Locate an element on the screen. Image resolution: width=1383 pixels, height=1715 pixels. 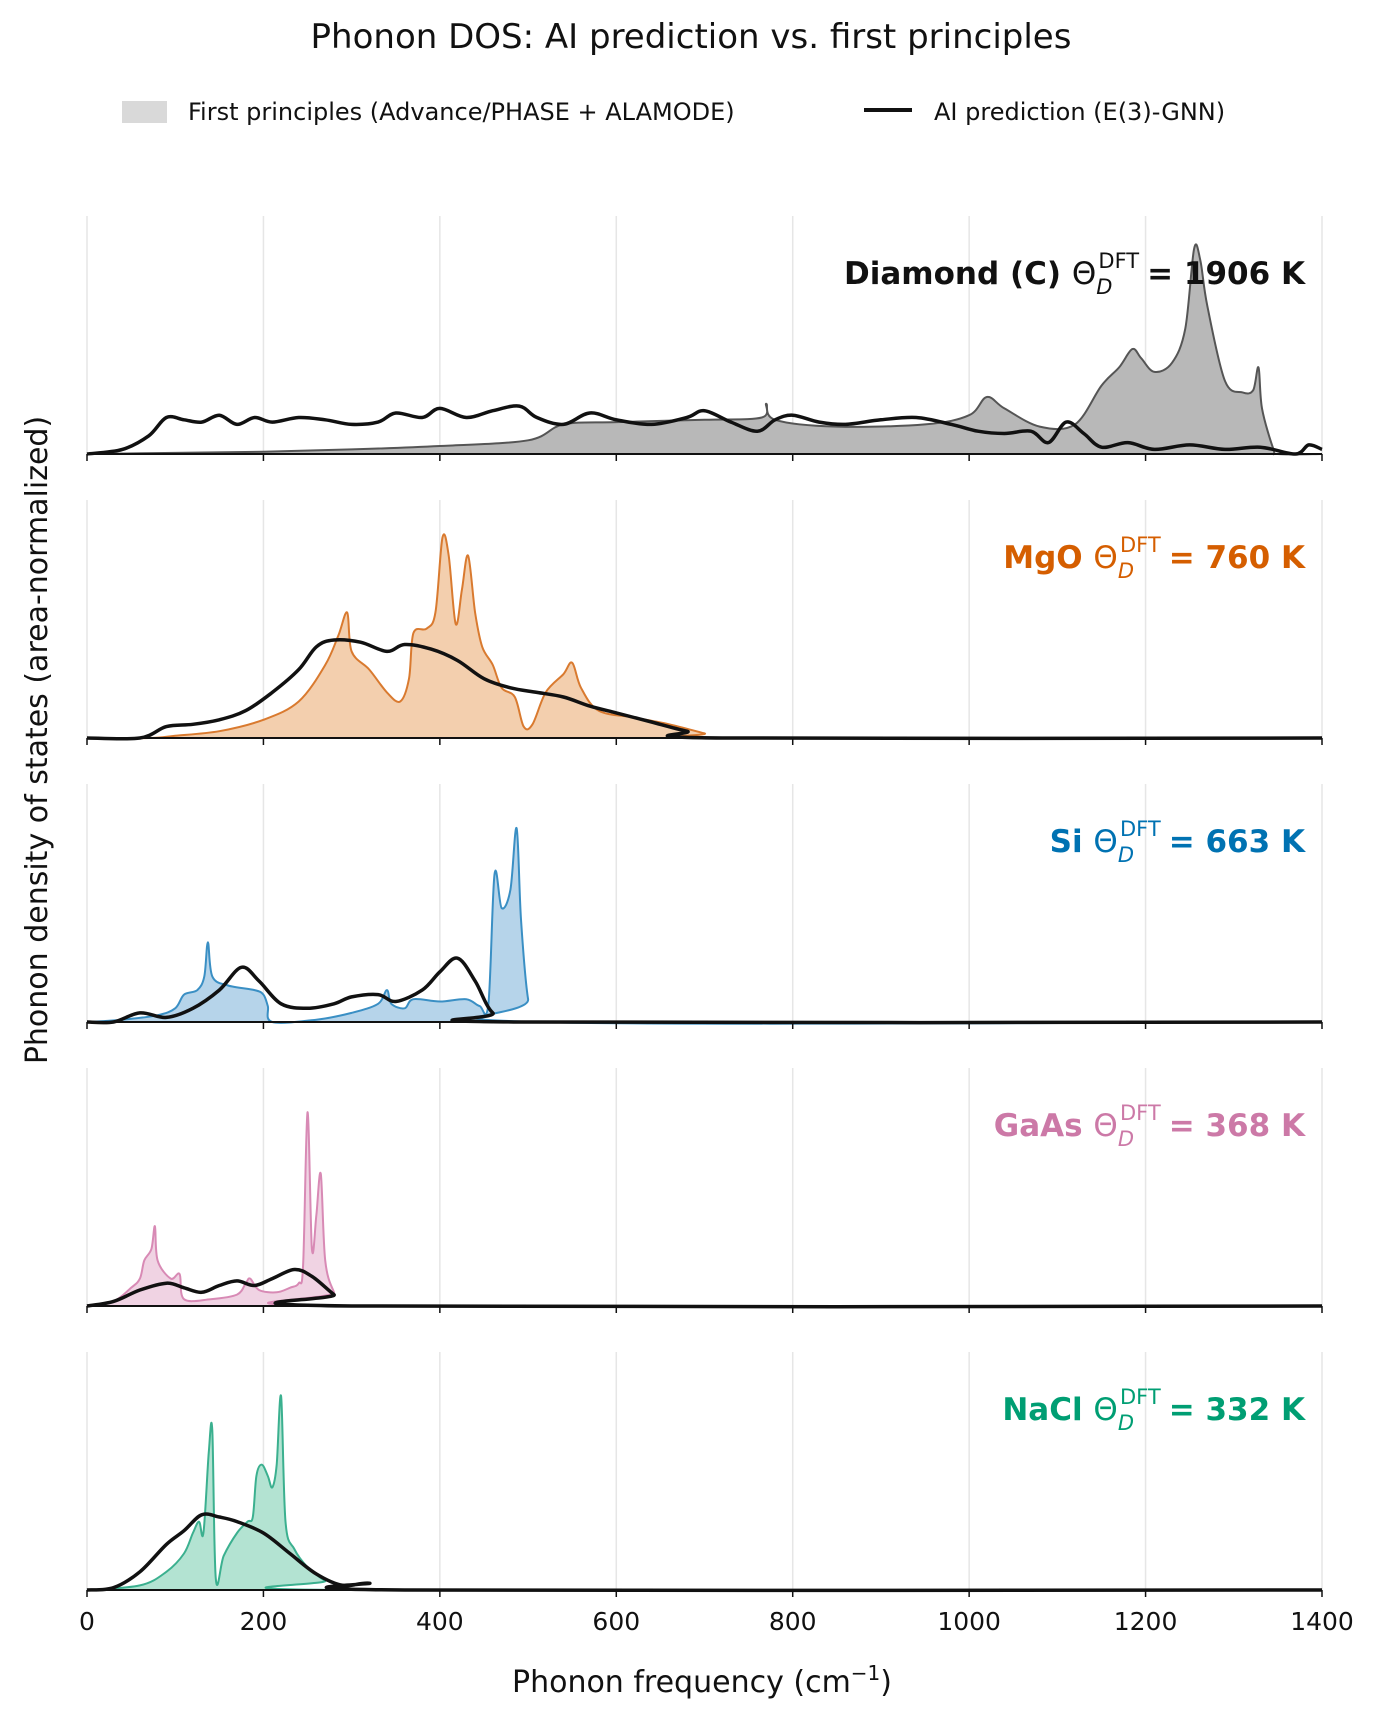
panel-3: GaAs ΘDDFT = 368 K is located at coordinates (704, 1190).